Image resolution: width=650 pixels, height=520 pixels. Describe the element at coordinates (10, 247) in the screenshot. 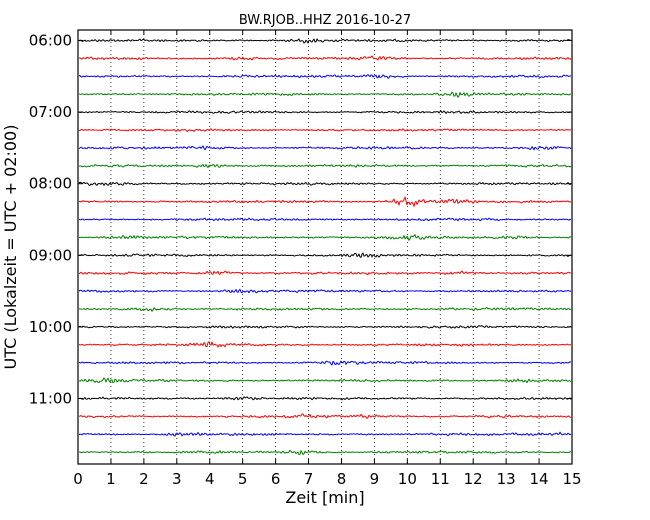

I see `y-axis-label: UTC (Lokalzeit = UTC + 02:00)` at that location.